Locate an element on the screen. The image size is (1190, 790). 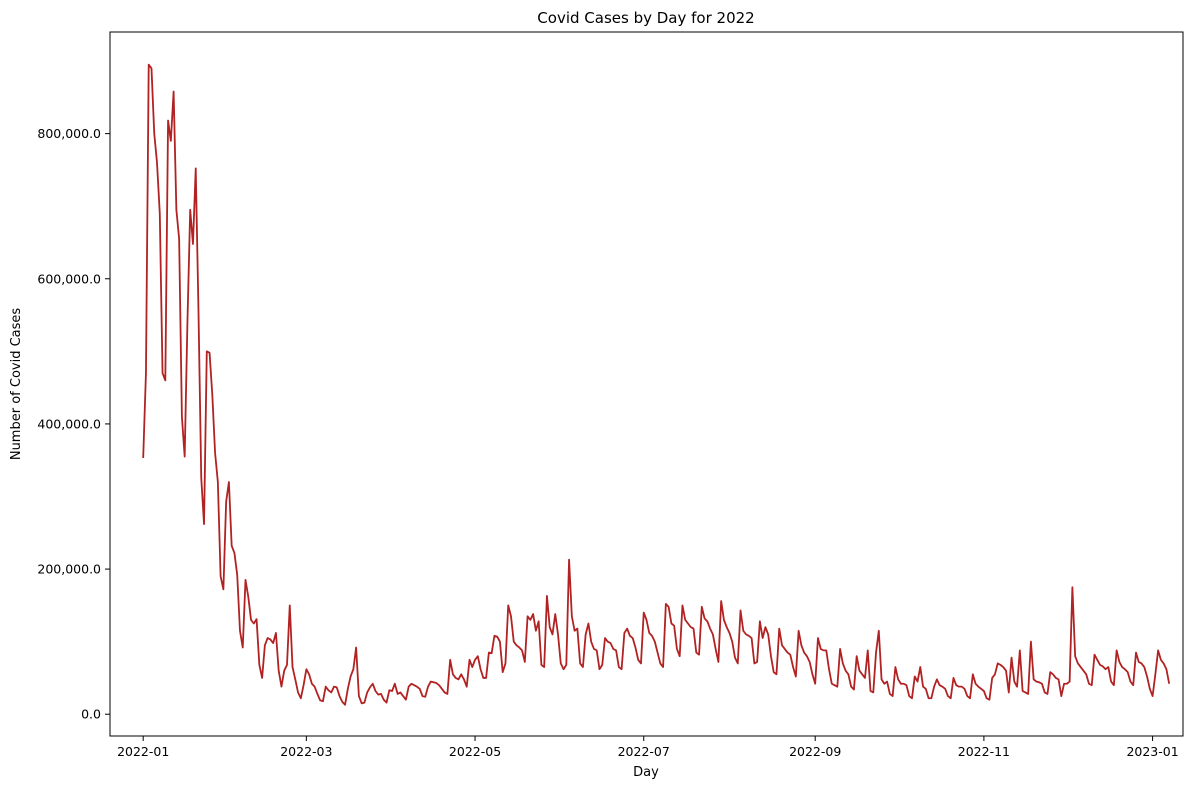
y-tick-label: 200,000.0 is located at coordinates (69, 569).